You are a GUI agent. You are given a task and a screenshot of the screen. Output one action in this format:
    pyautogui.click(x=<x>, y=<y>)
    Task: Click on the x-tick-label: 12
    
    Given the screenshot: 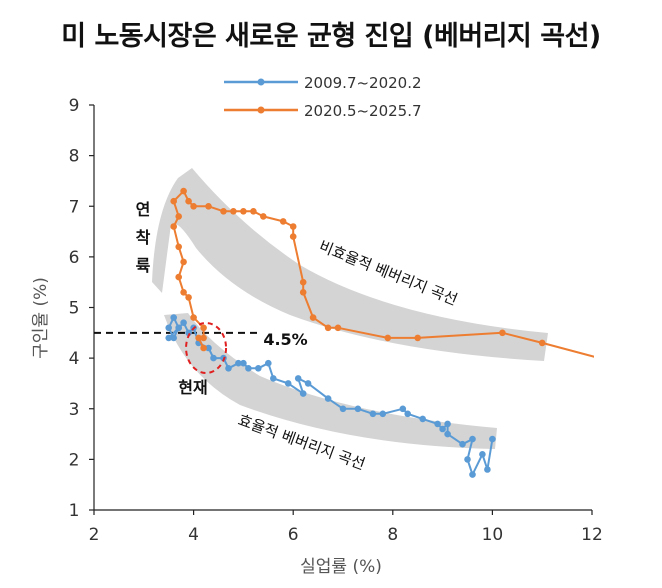 What is the action you would take?
    pyautogui.click(x=592, y=535)
    